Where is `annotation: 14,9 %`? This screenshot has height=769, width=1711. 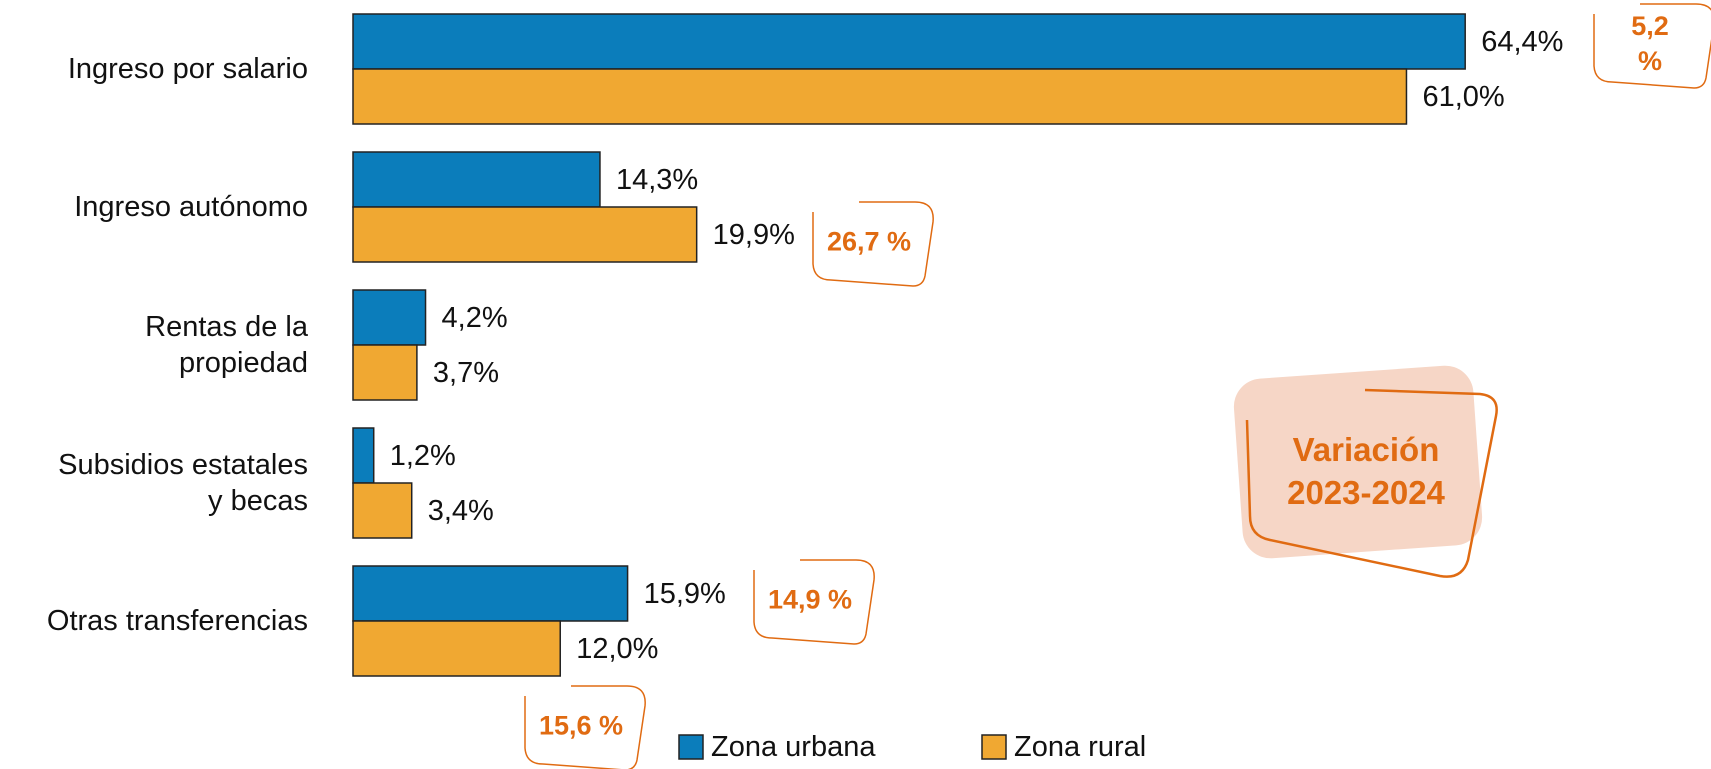 annotation: 14,9 % is located at coordinates (810, 599).